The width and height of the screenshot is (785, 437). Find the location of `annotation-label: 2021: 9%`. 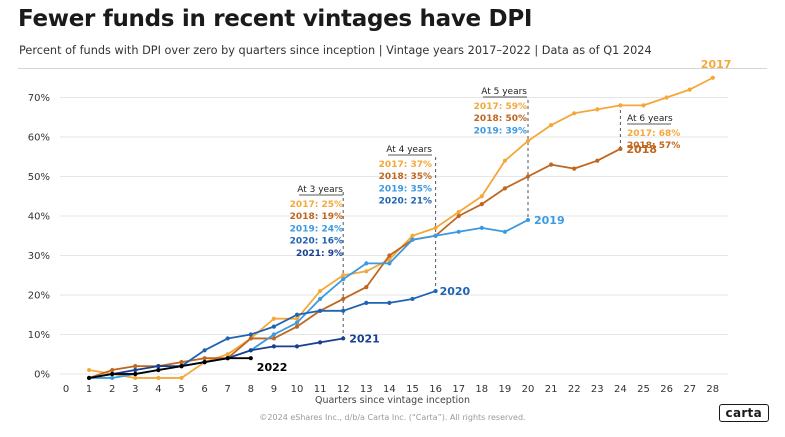

annotation-label: 2021: 9% is located at coordinates (319, 254).